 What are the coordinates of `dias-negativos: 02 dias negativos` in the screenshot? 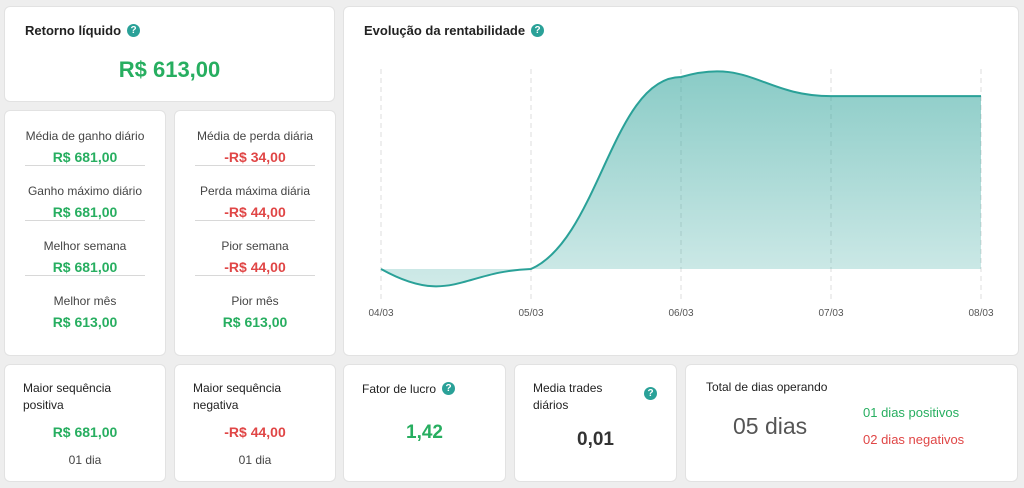 It's located at (914, 439).